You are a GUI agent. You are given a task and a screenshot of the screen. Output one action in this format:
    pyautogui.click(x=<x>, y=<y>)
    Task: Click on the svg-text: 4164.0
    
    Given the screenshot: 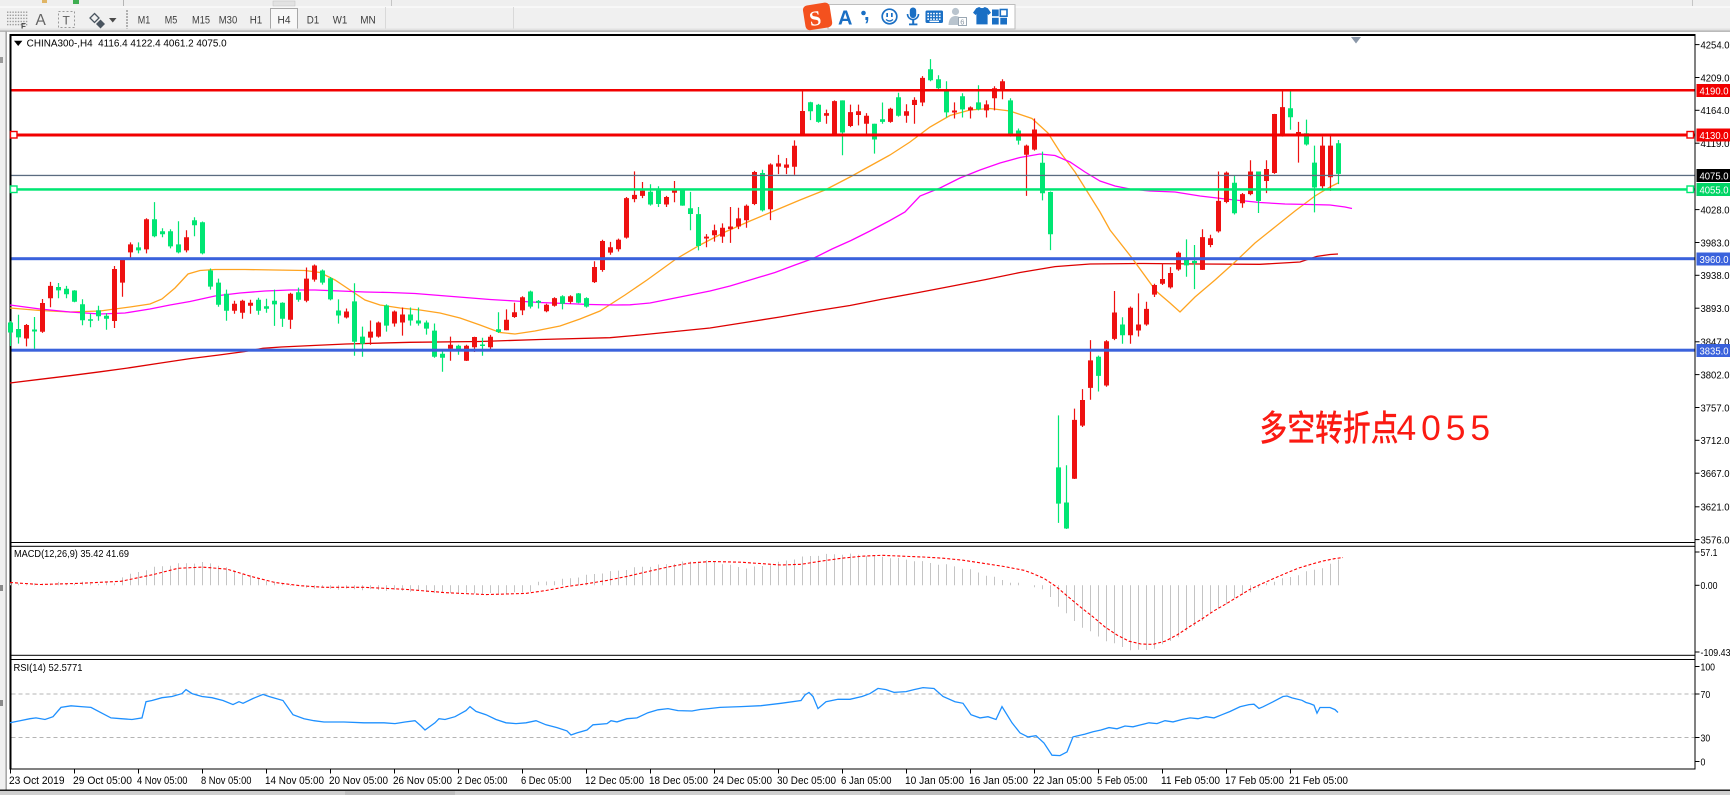 What is the action you would take?
    pyautogui.click(x=1715, y=111)
    